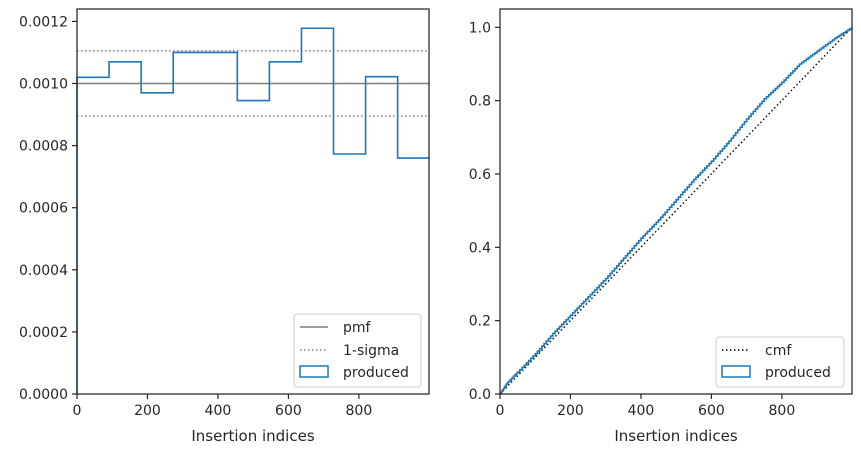  I want to click on left-x-axis-label: Insertion indices, so click(252, 436).